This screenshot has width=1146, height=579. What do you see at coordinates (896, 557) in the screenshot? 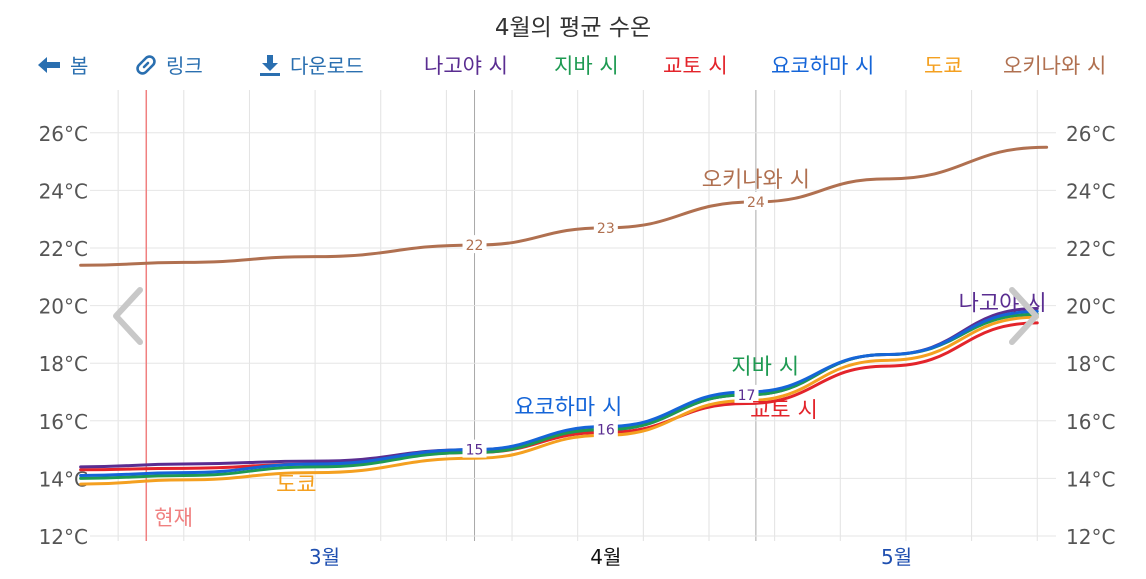
I see `x-tick-label: 5월` at bounding box center [896, 557].